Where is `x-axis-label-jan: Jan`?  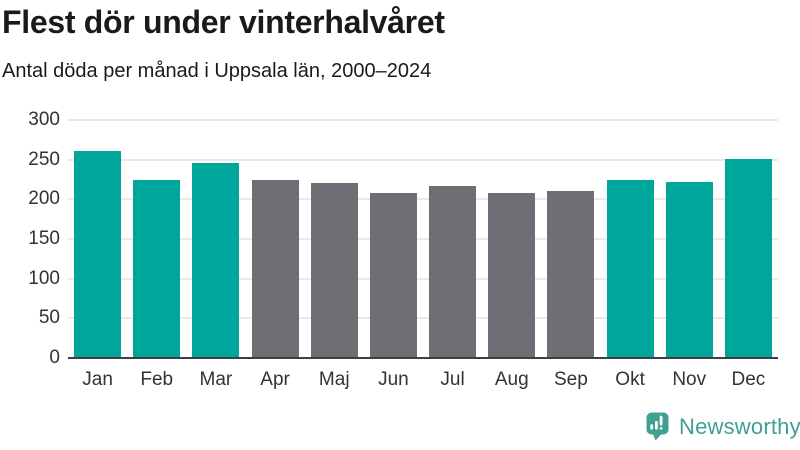 x-axis-label-jan: Jan is located at coordinates (97, 379).